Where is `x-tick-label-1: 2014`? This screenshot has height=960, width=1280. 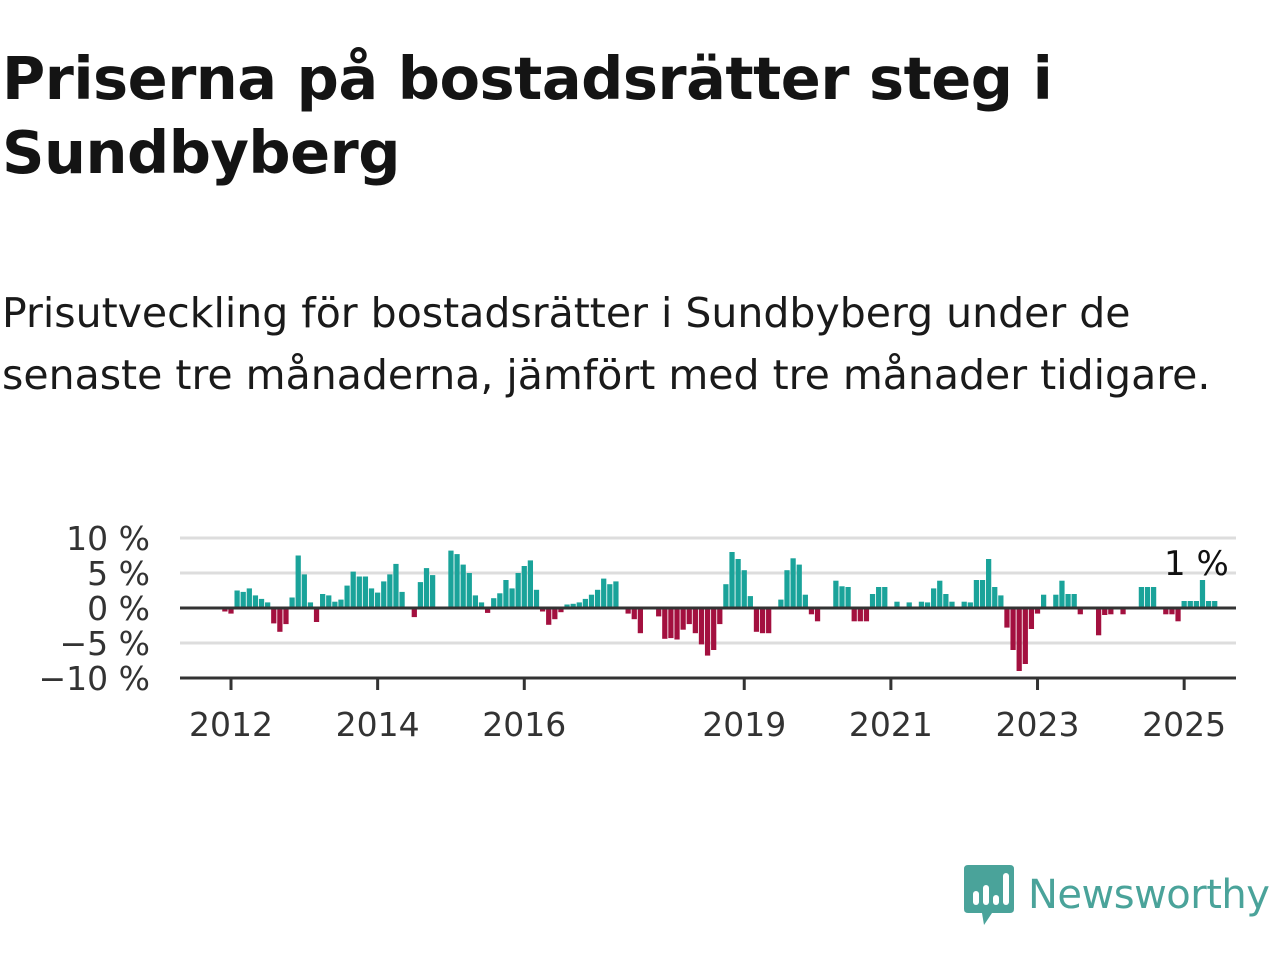
x-tick-label-1: 2014 is located at coordinates (378, 724).